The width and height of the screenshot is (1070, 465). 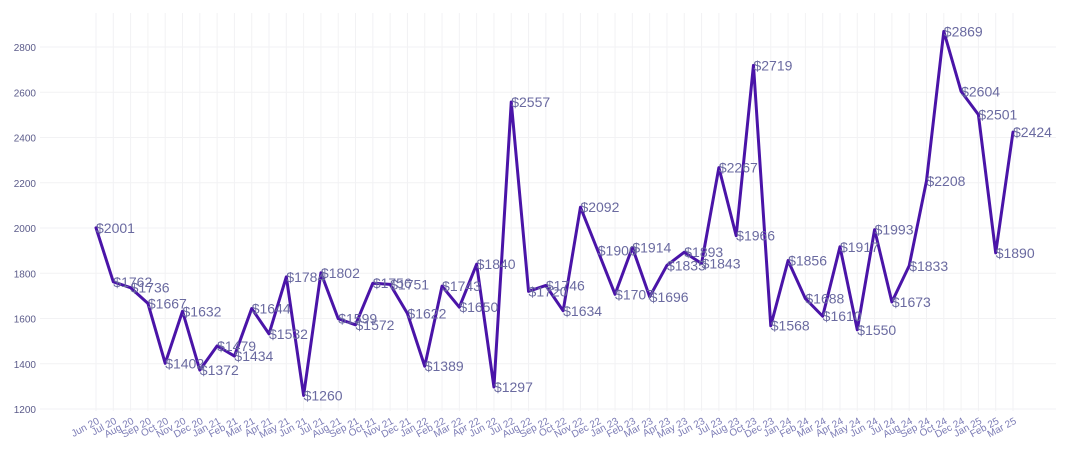 I want to click on data-label: $1696, so click(x=669, y=297).